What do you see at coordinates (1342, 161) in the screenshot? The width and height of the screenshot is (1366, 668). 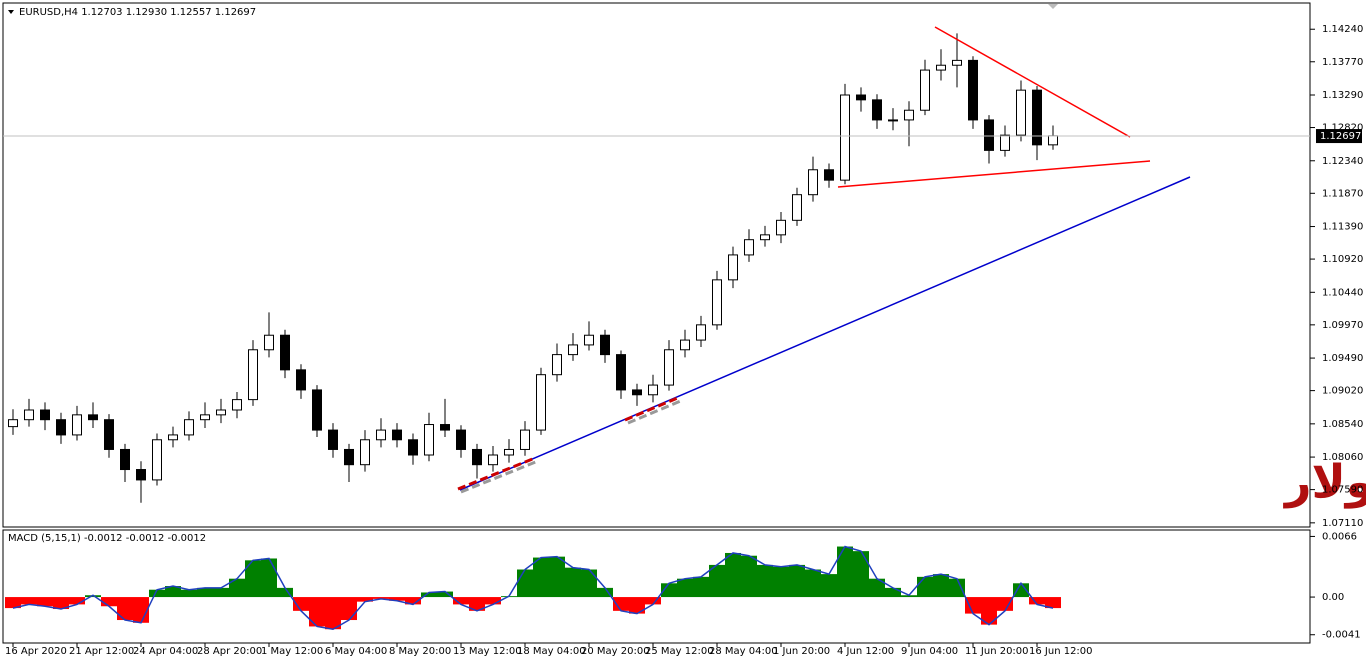 I see `y-tick-label: 1.12340` at bounding box center [1342, 161].